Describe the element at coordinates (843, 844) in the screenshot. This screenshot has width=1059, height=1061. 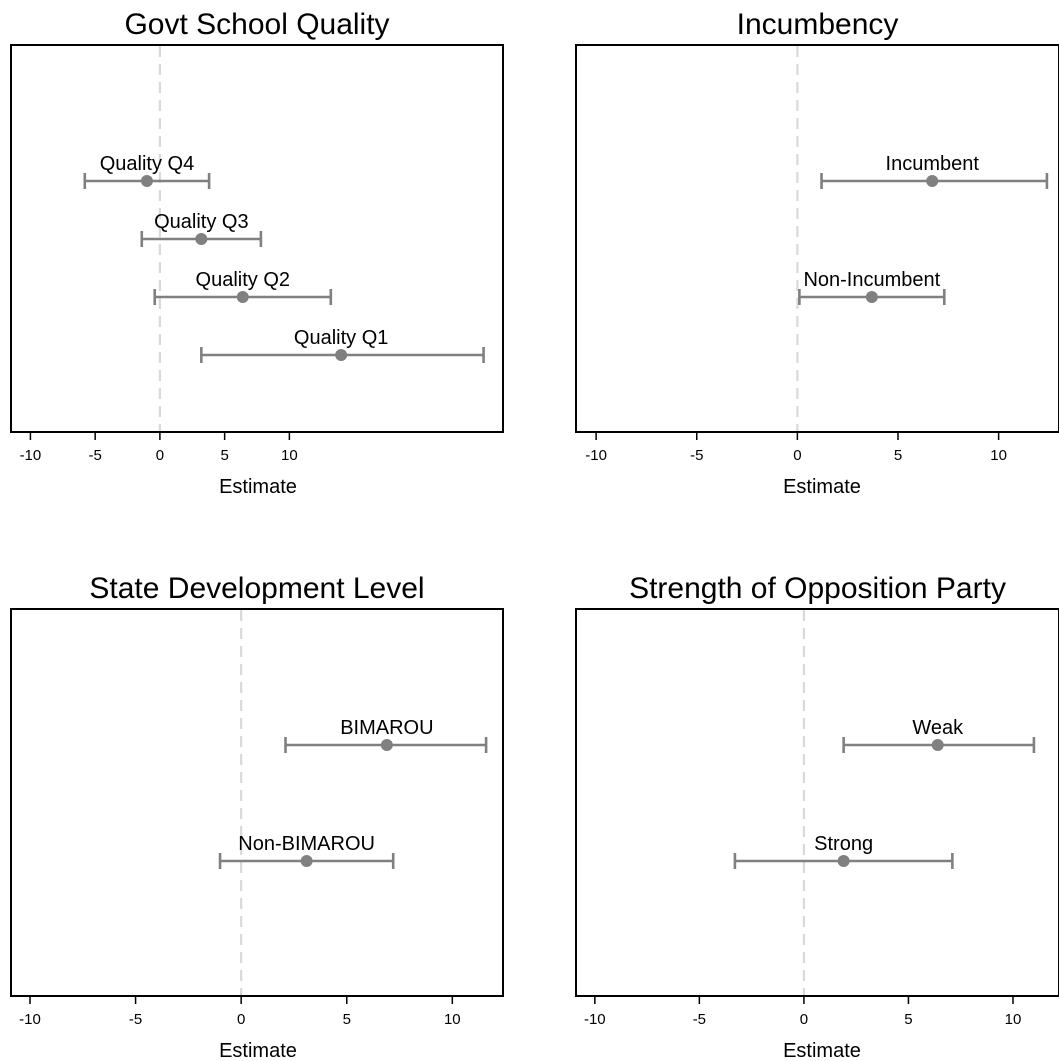
I see `point-label: Strong` at that location.